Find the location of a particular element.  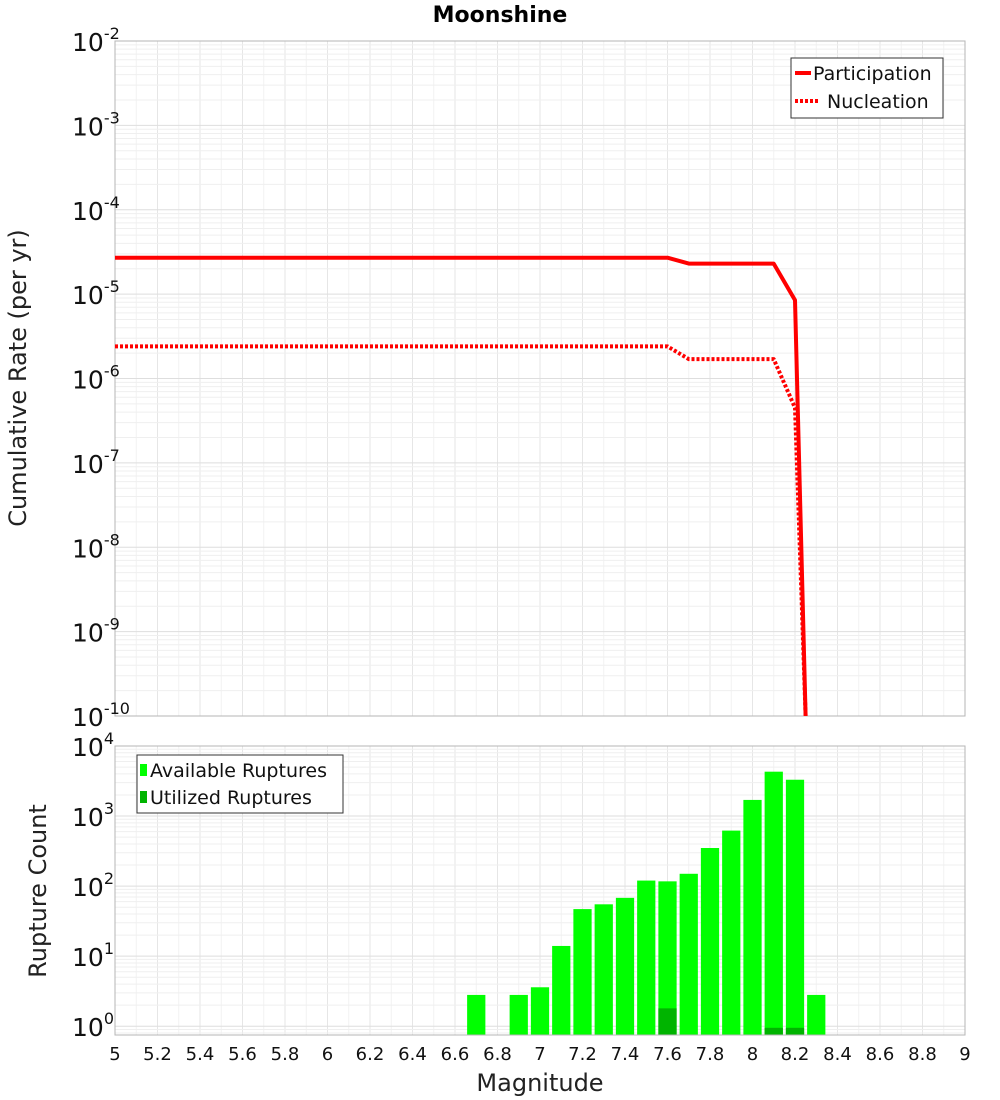

rate-y-ticks: 10⁻² 10⁻³ 10⁻⁴ 10⁻⁵ 10⁻⁶ 10⁻⁷ 10⁻⁸ 10⁻⁹ 10⁻¹⁰ is located at coordinates (101, 378).